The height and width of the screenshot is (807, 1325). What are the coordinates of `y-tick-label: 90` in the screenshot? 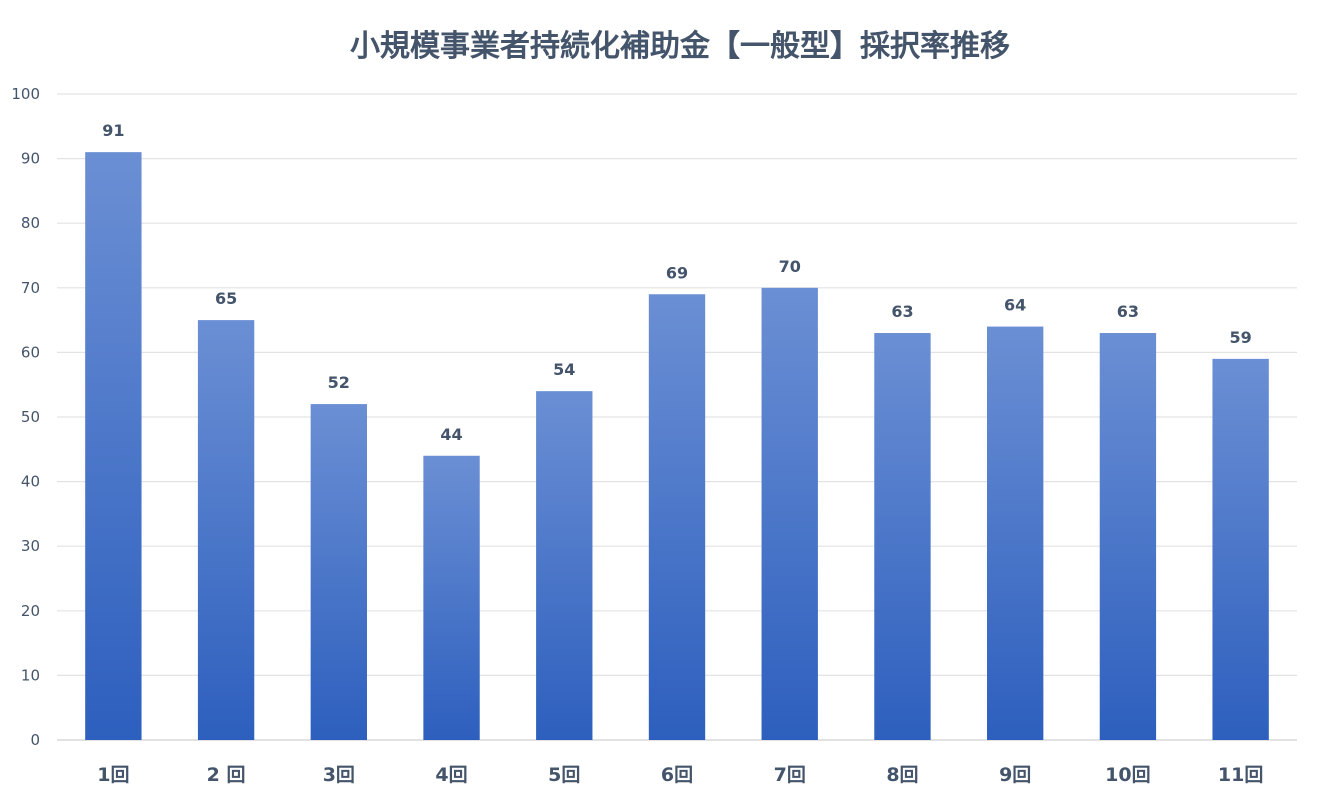 It's located at (30, 159).